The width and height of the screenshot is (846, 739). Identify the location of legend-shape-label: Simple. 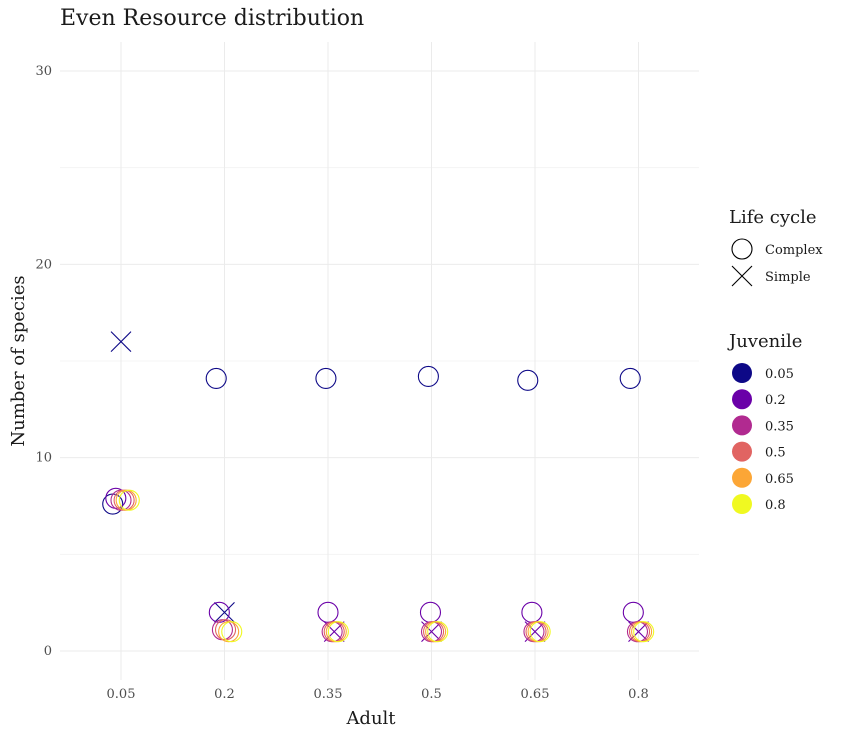
(788, 277).